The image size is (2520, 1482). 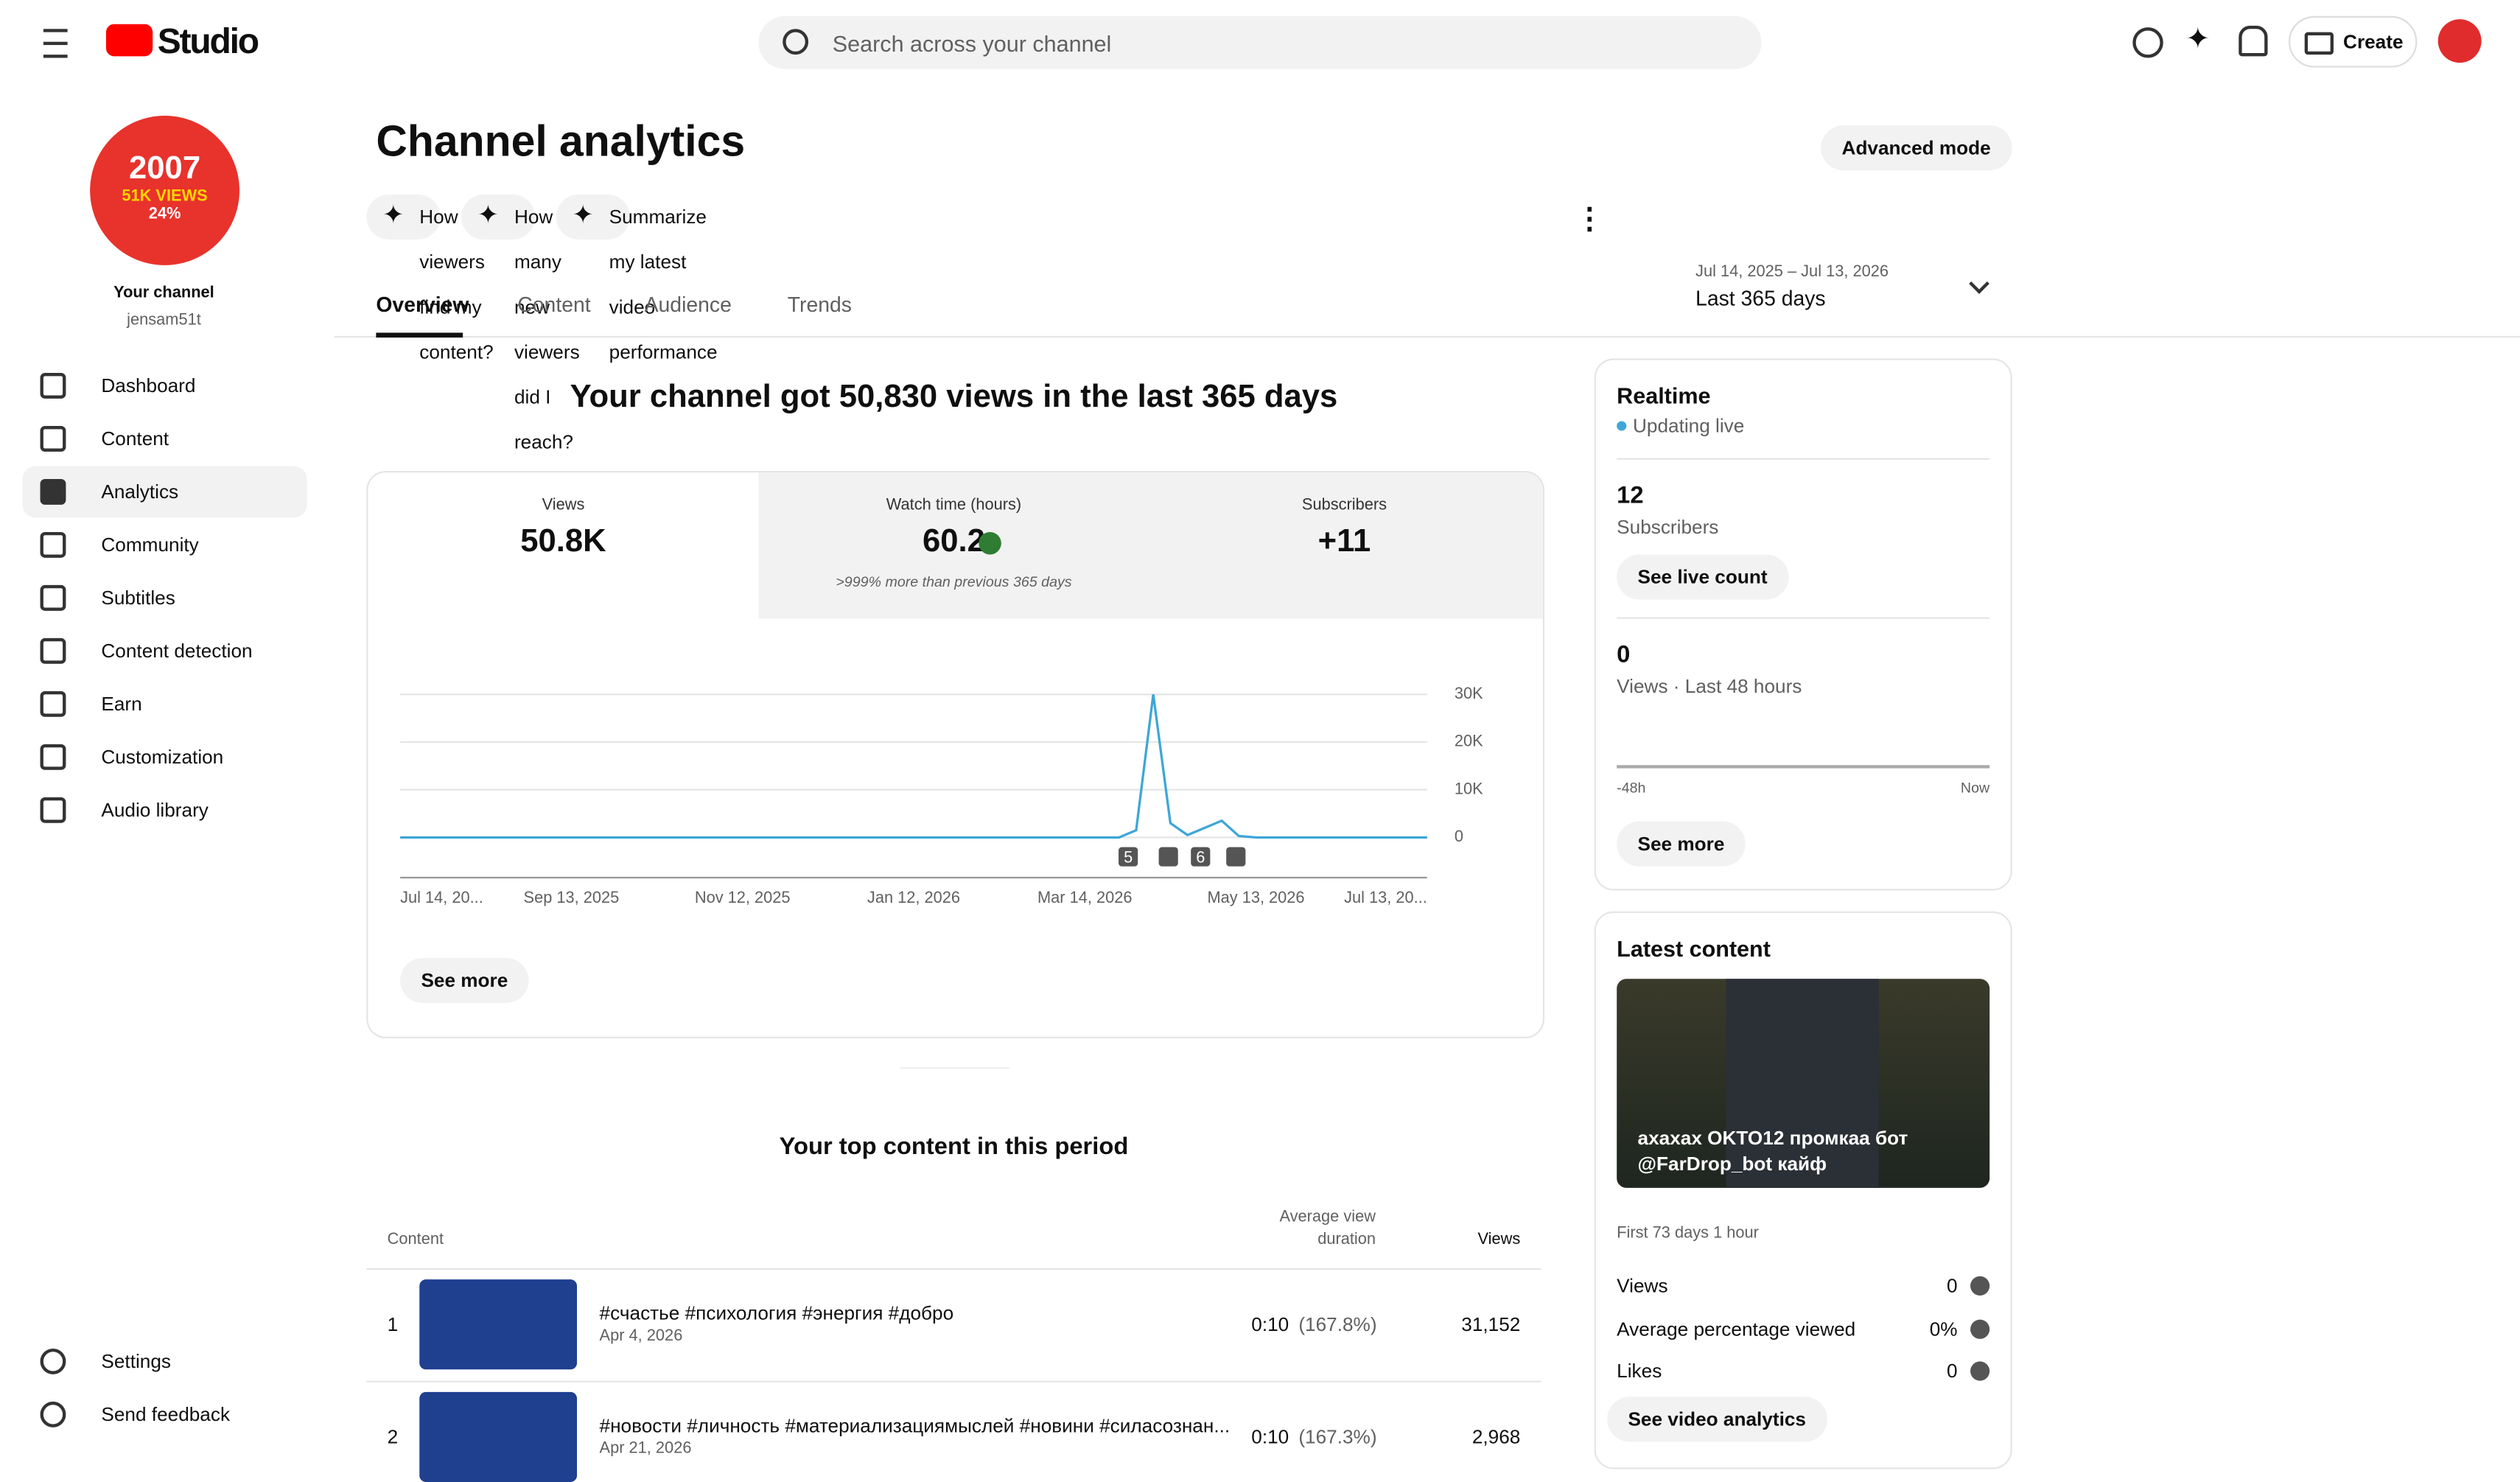 What do you see at coordinates (954, 1381) in the screenshot?
I see `row-divider` at bounding box center [954, 1381].